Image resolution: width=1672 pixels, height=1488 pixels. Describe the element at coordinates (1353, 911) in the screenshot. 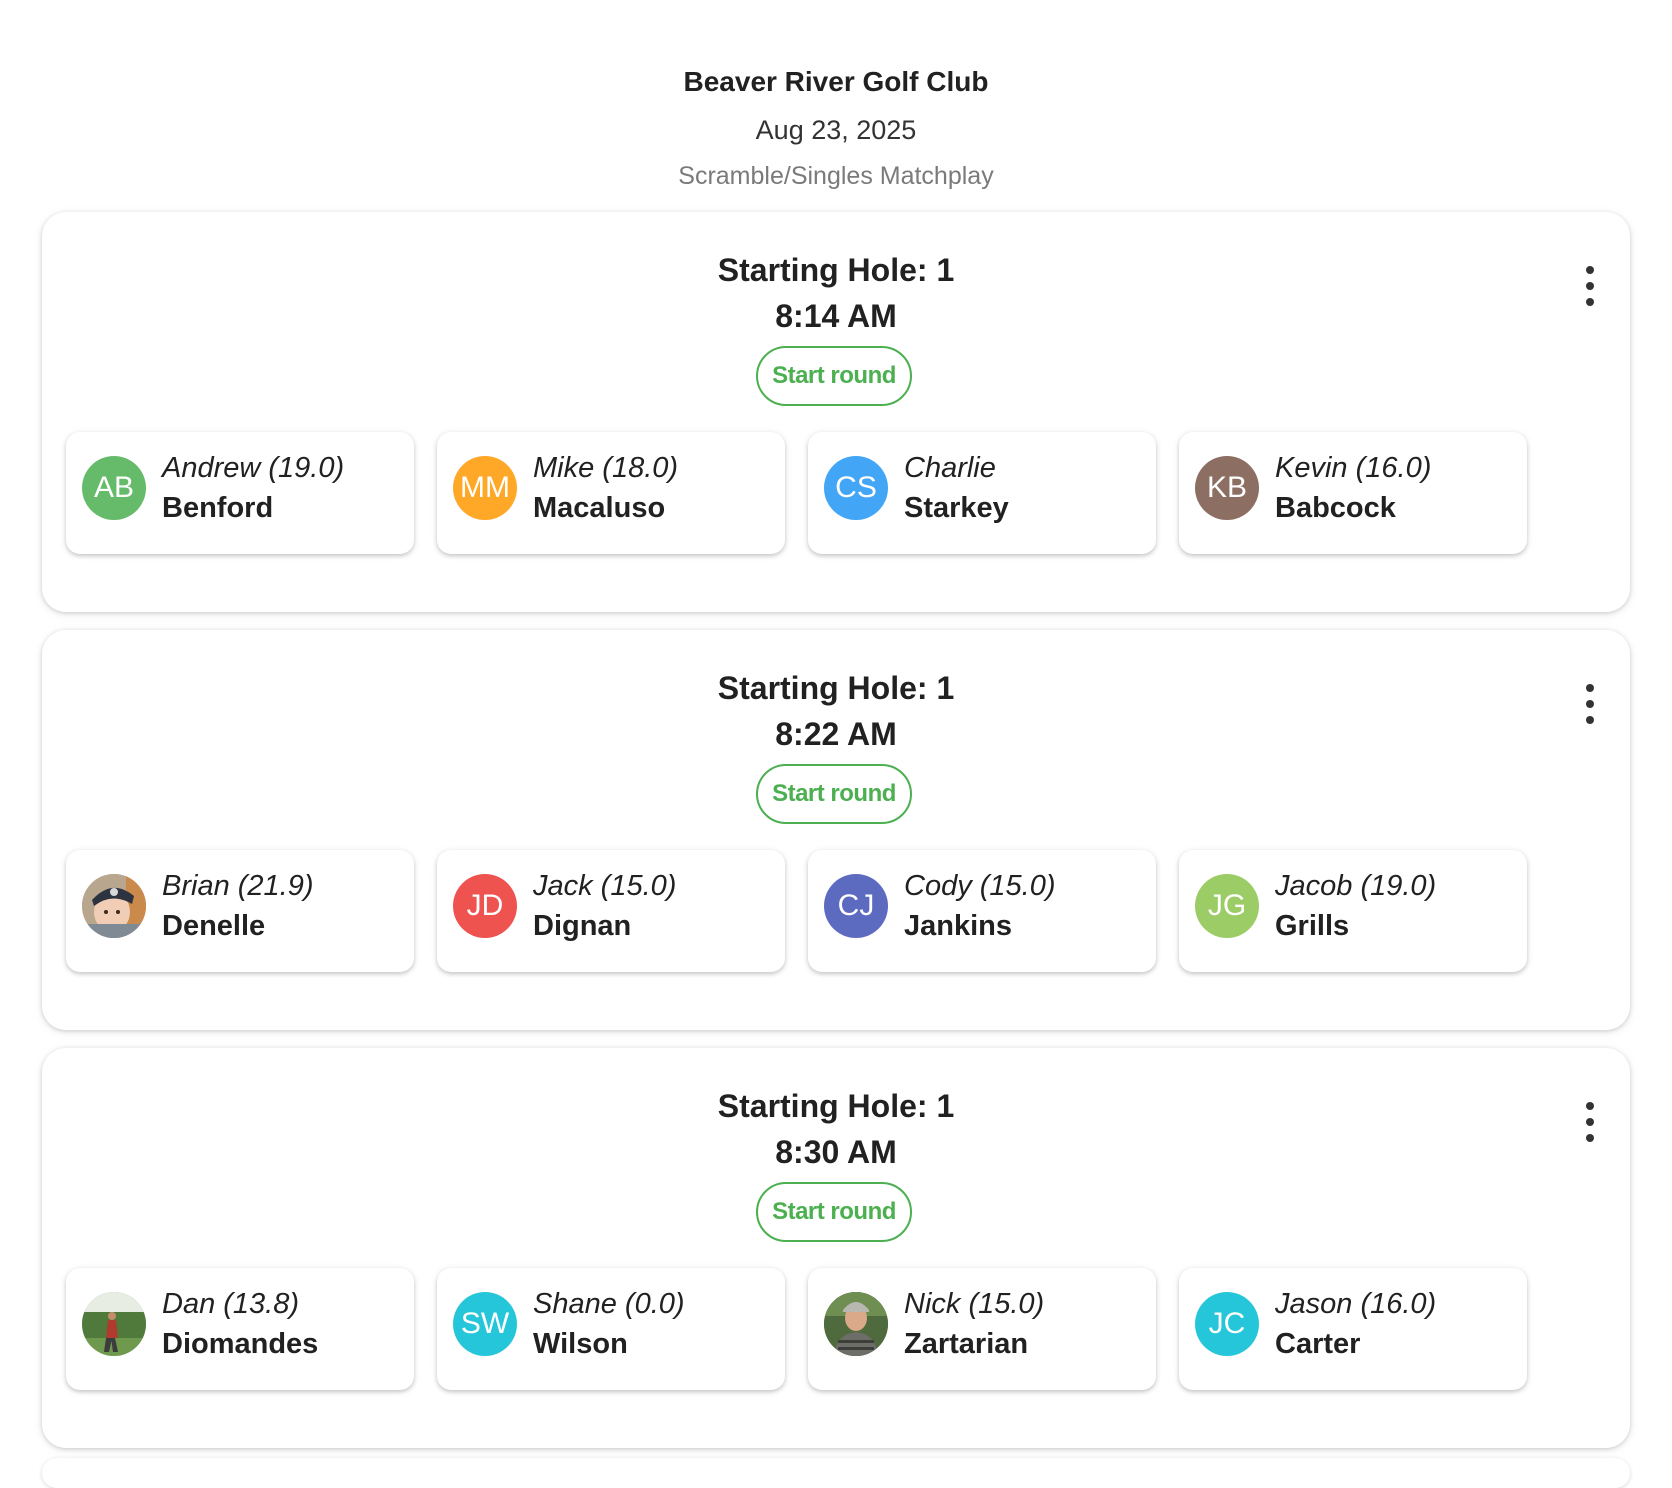

I see `player-card: JG Jacob (19.0) Grills` at that location.